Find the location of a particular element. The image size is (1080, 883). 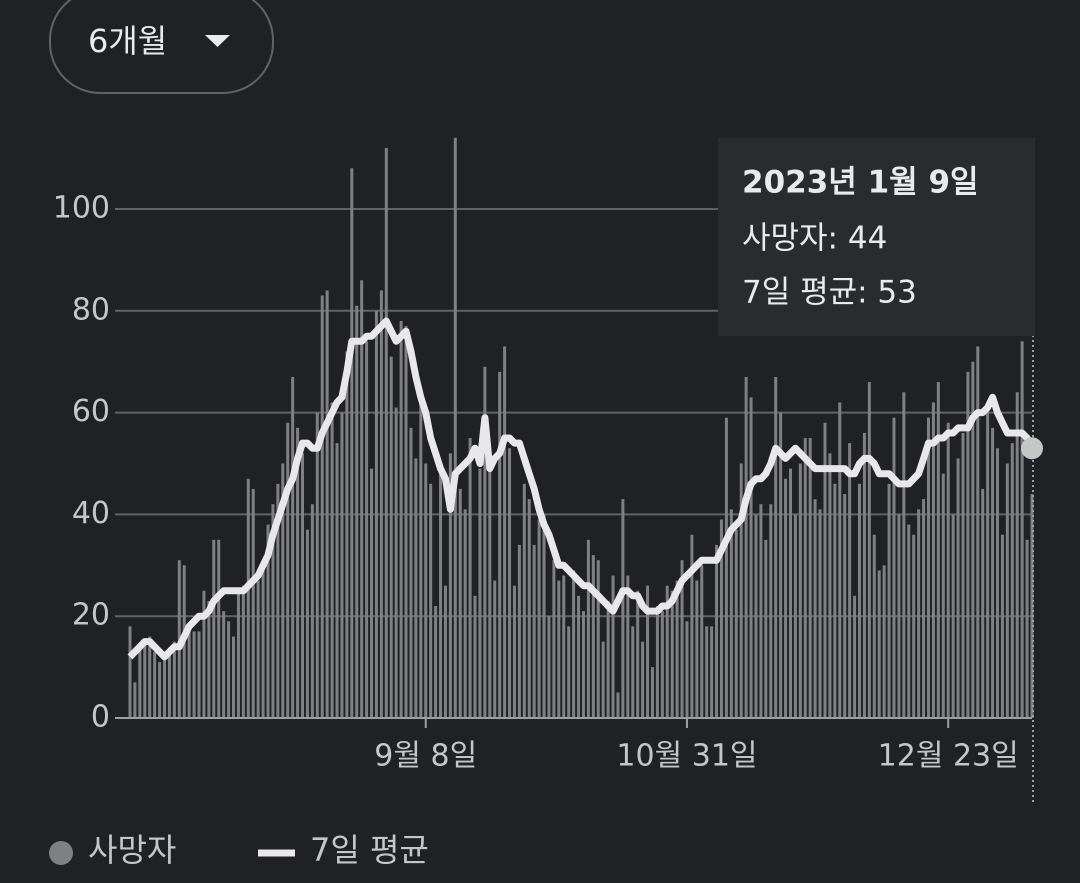

dropdown is located at coordinates (161, 47).